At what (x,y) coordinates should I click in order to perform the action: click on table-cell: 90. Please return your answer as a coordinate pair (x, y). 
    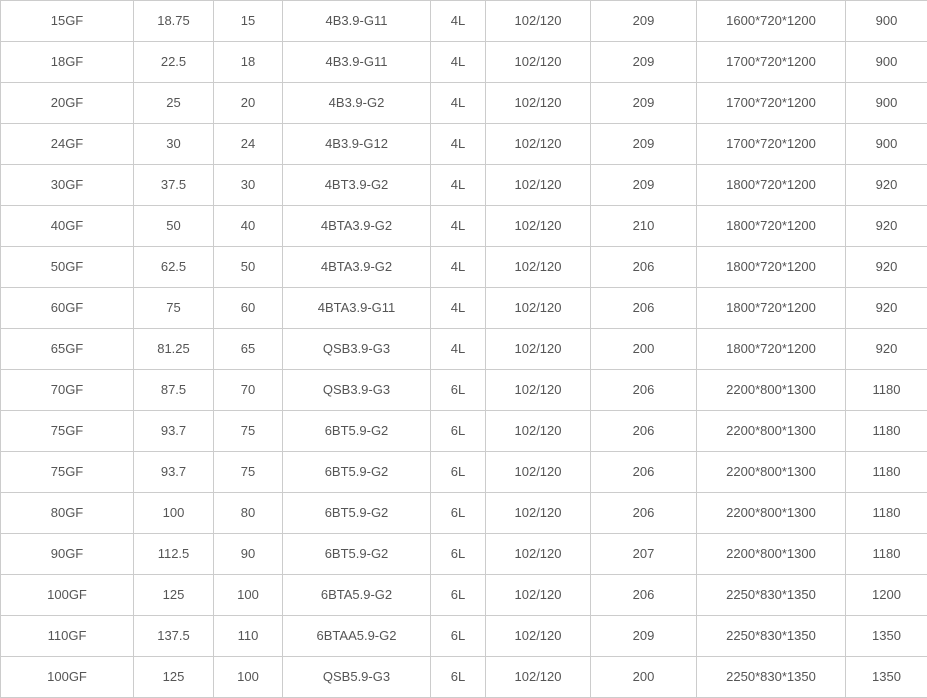
    Looking at the image, I should click on (248, 554).